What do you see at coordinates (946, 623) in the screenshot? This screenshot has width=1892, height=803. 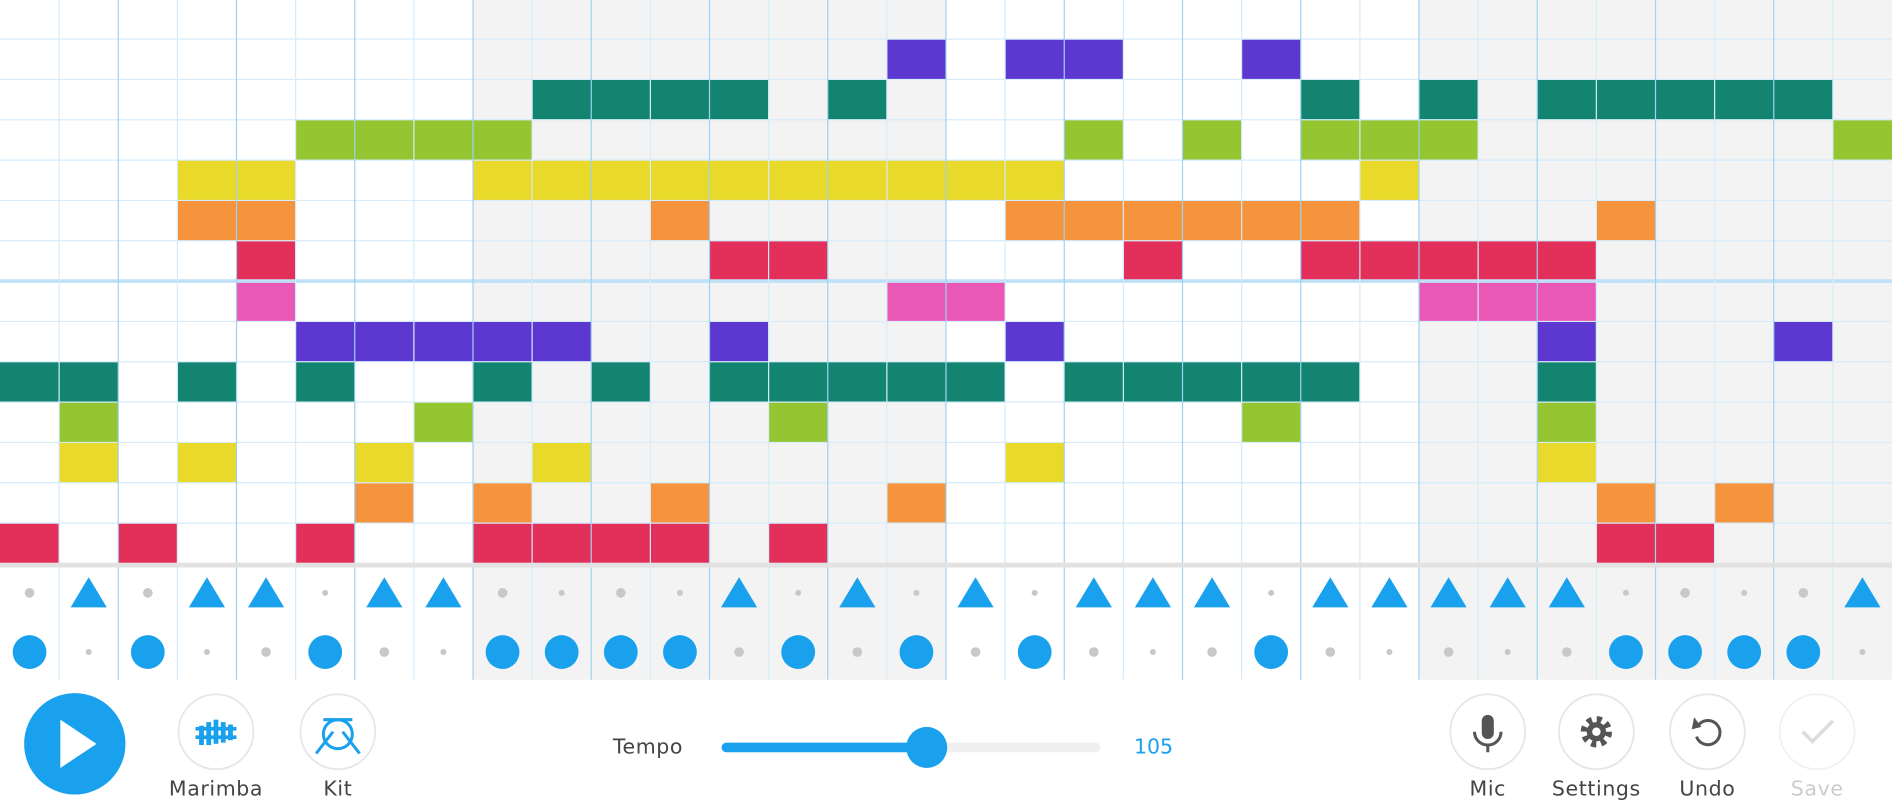 I see `percussion` at bounding box center [946, 623].